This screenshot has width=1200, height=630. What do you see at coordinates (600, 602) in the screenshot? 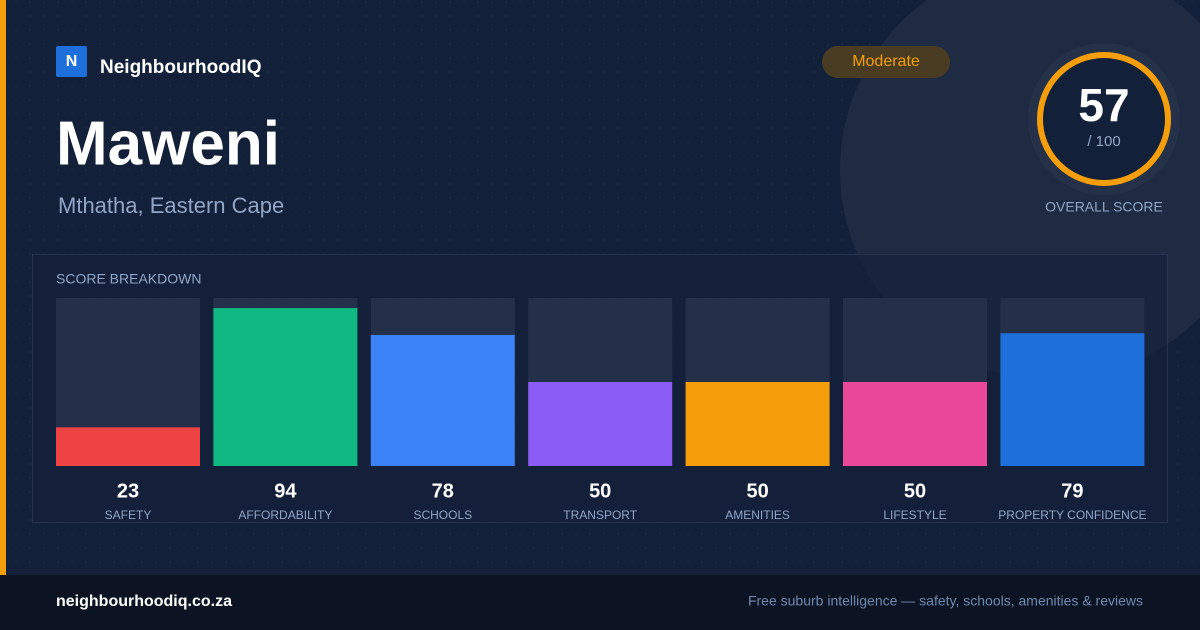
I see `footer` at bounding box center [600, 602].